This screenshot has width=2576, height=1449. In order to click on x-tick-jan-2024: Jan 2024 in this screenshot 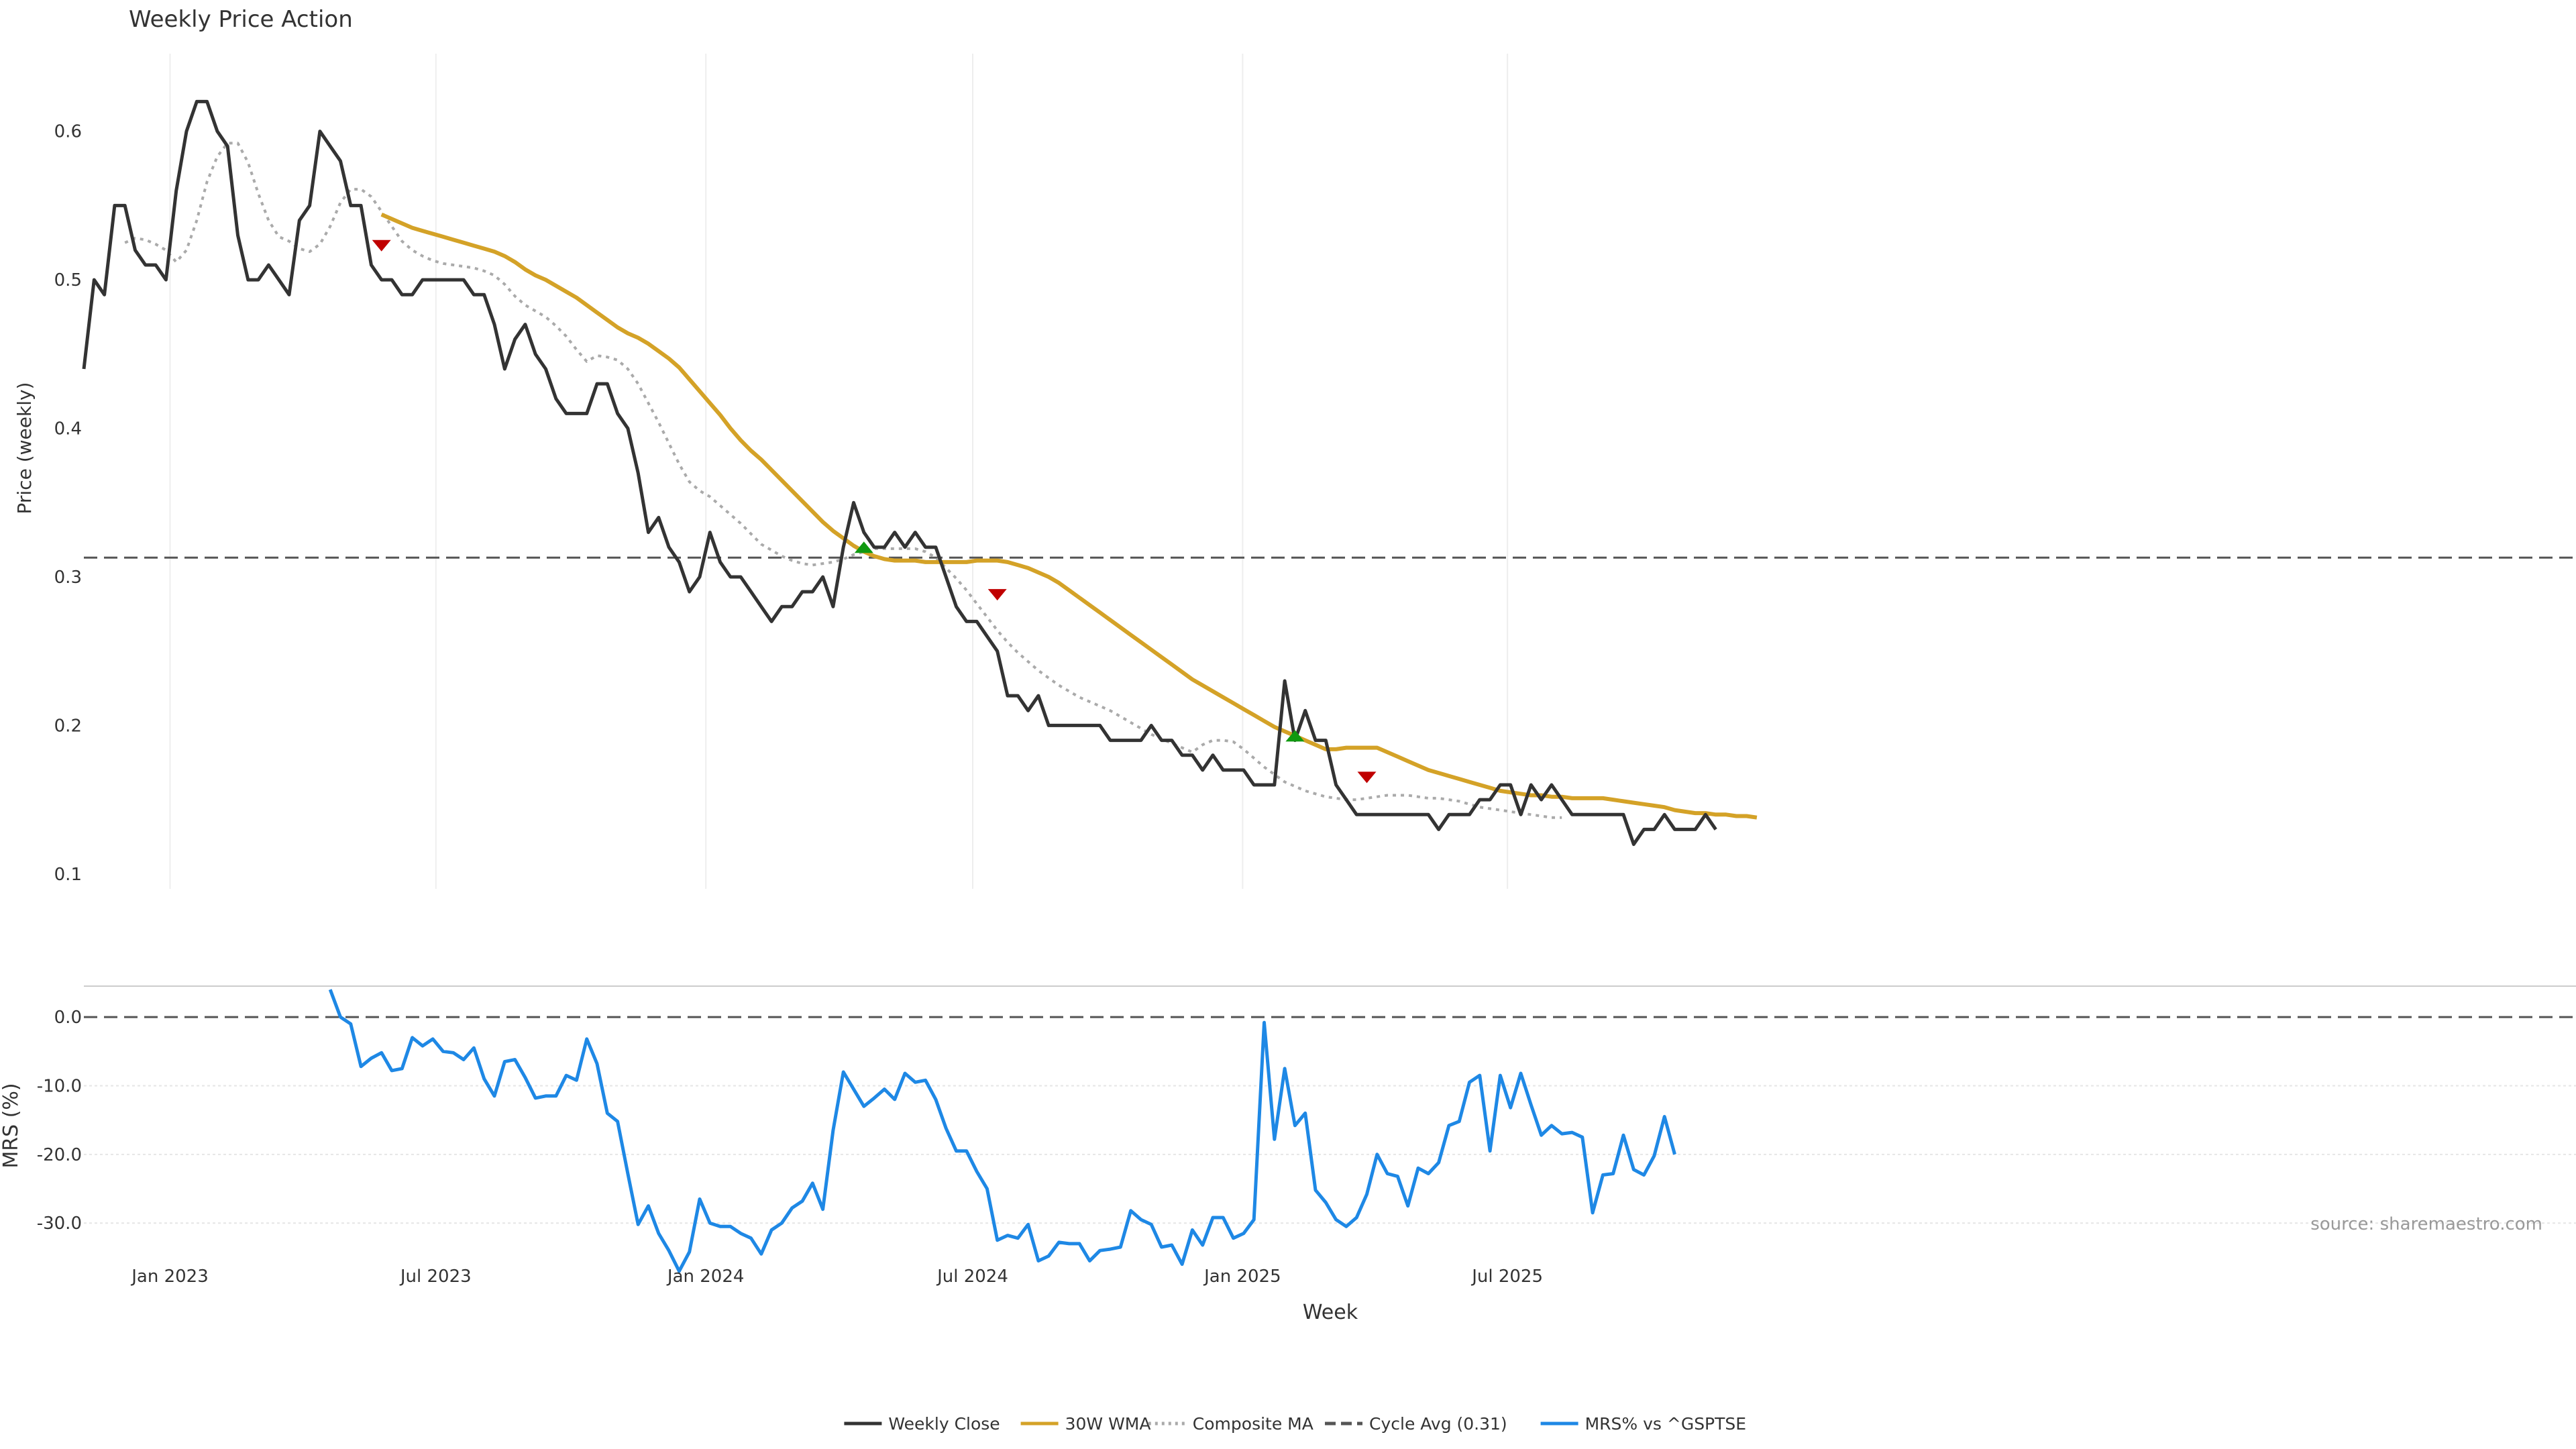, I will do `click(705, 1277)`.